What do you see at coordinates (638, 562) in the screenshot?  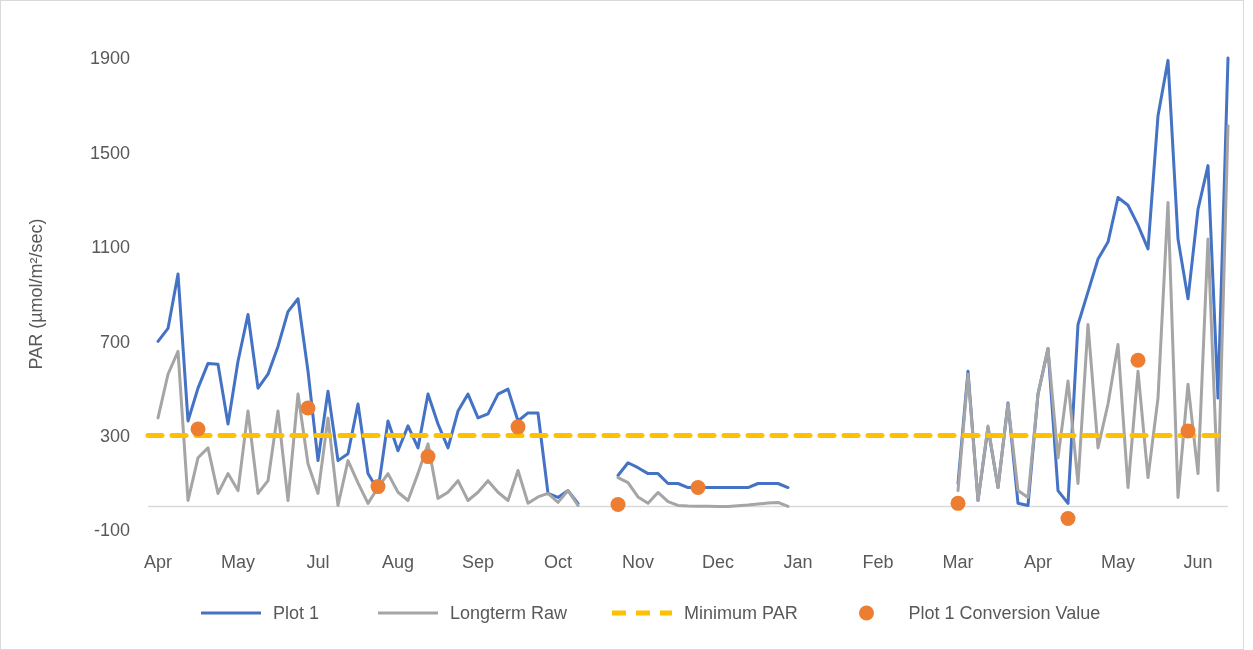 I see `x-tick-label: Nov` at bounding box center [638, 562].